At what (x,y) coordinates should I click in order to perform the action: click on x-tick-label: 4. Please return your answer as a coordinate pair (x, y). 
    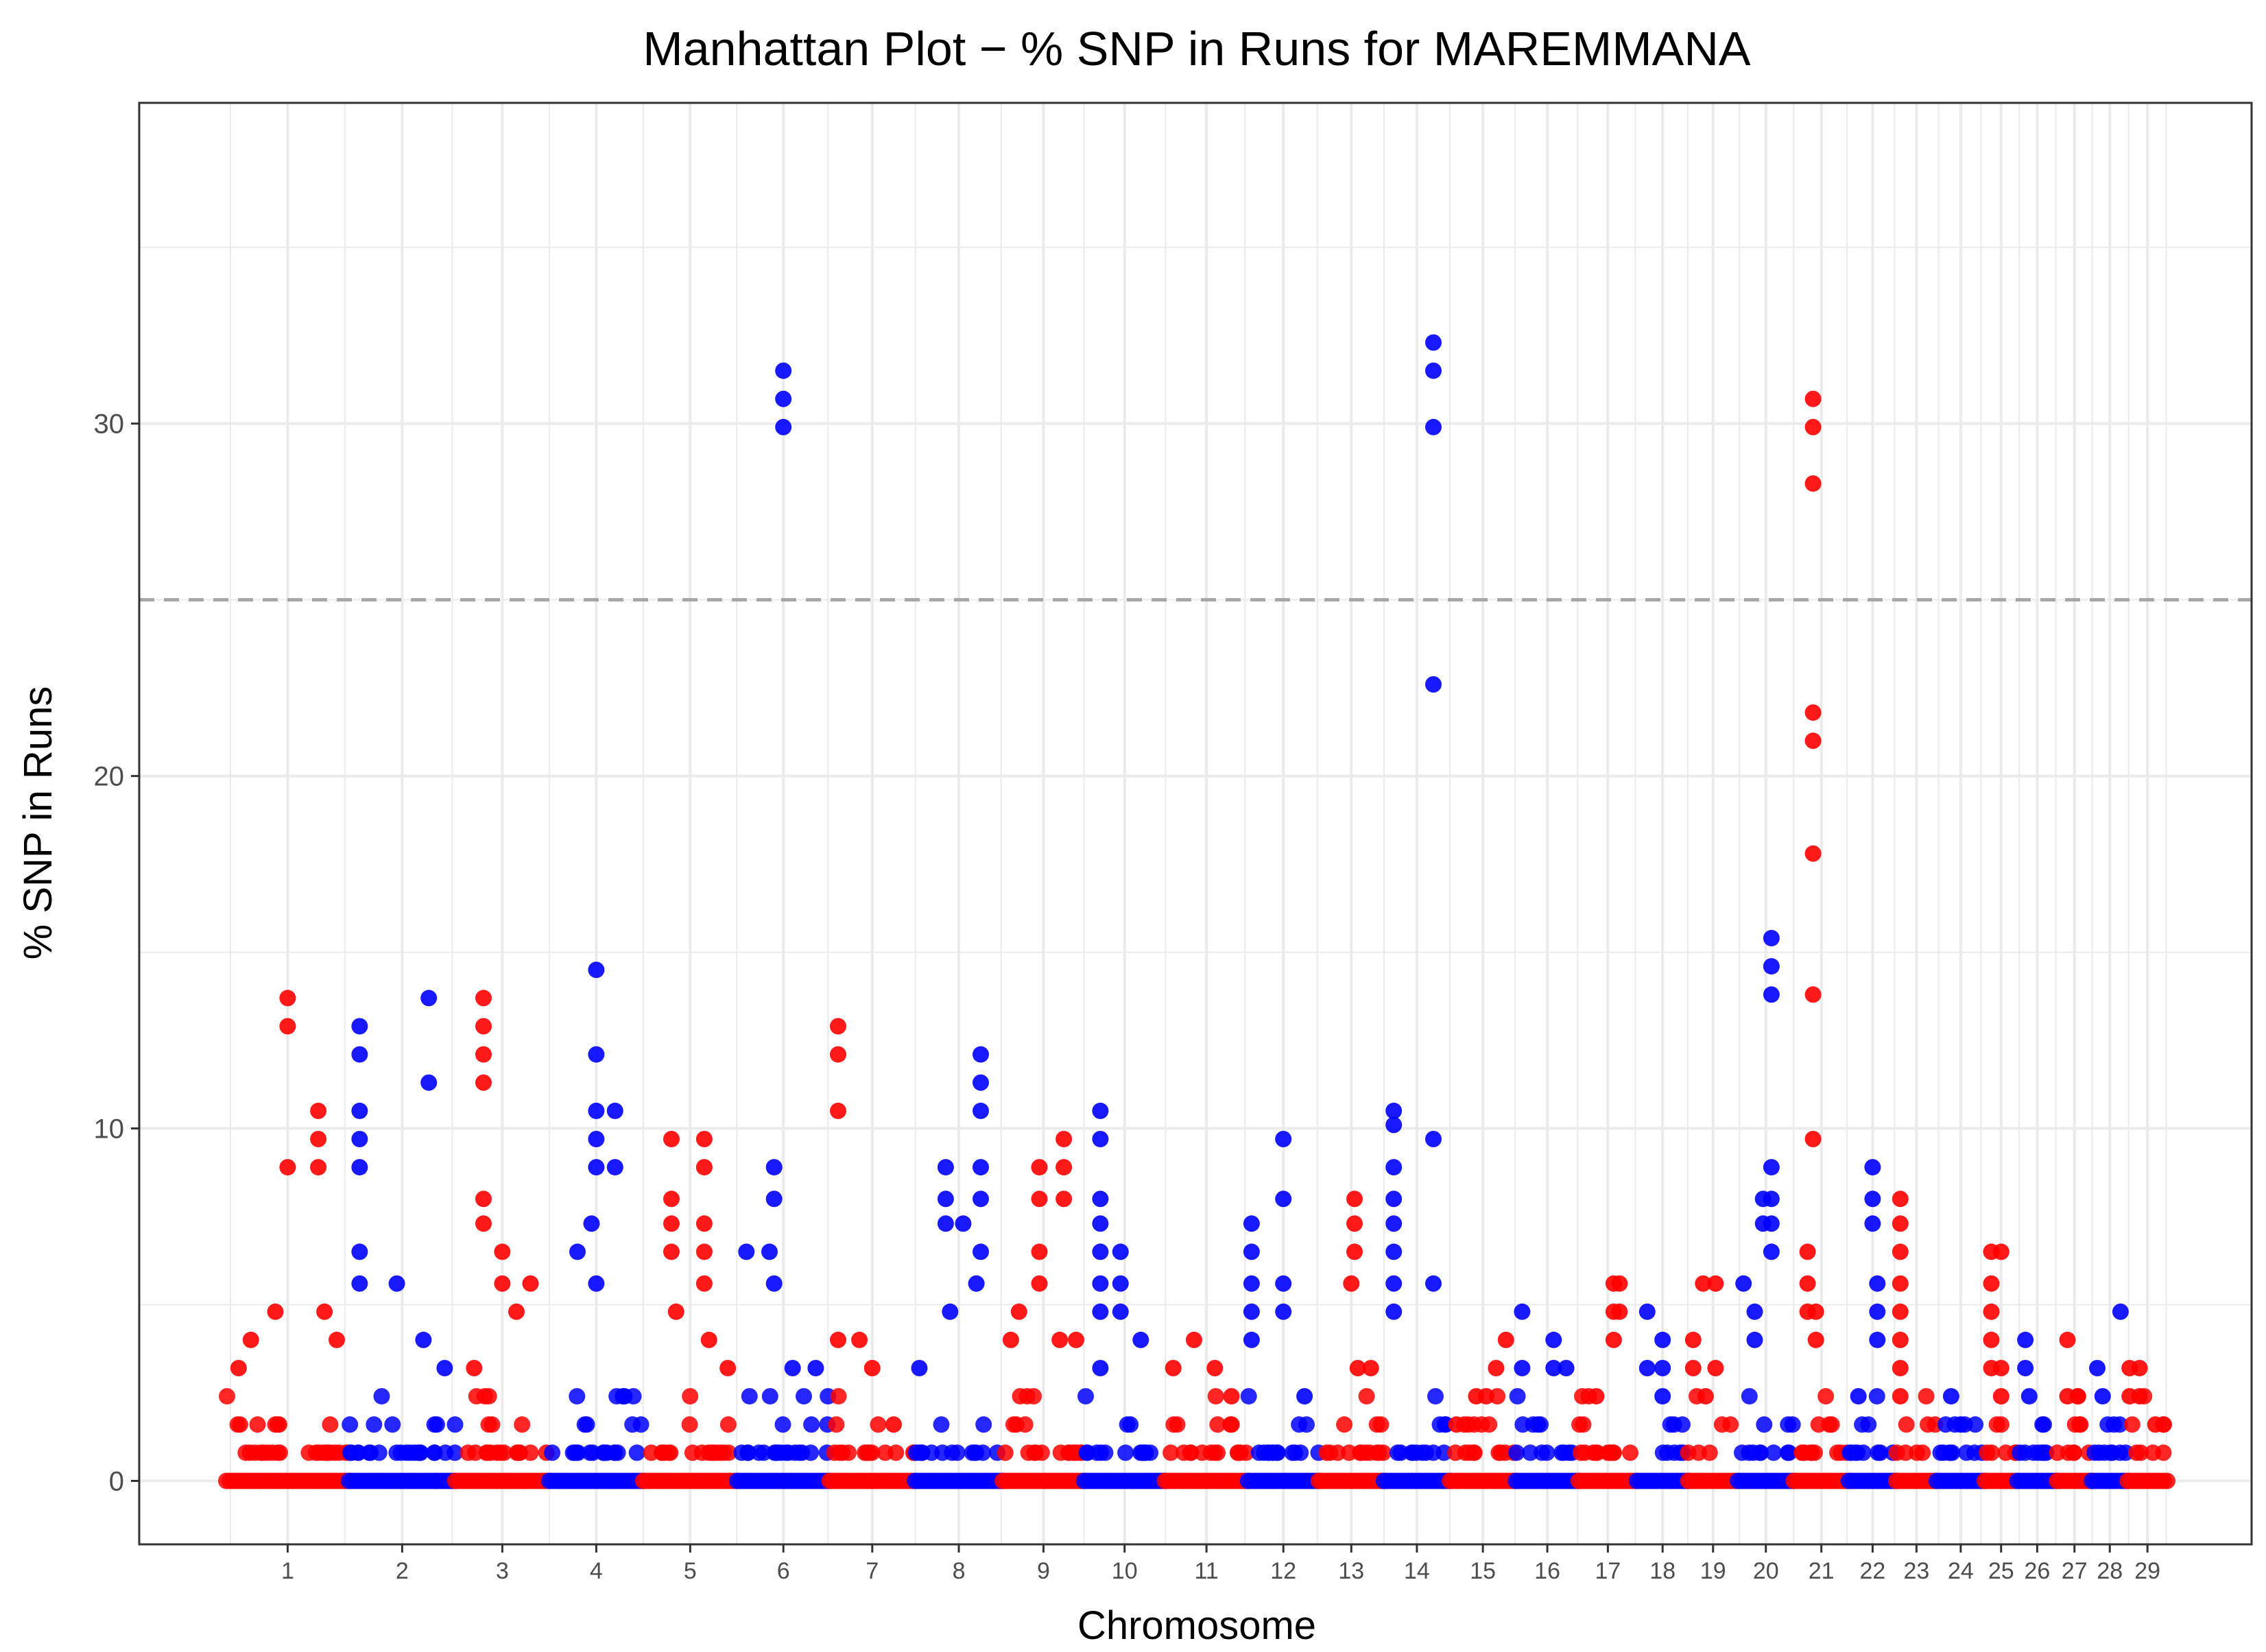
    Looking at the image, I should click on (596, 1571).